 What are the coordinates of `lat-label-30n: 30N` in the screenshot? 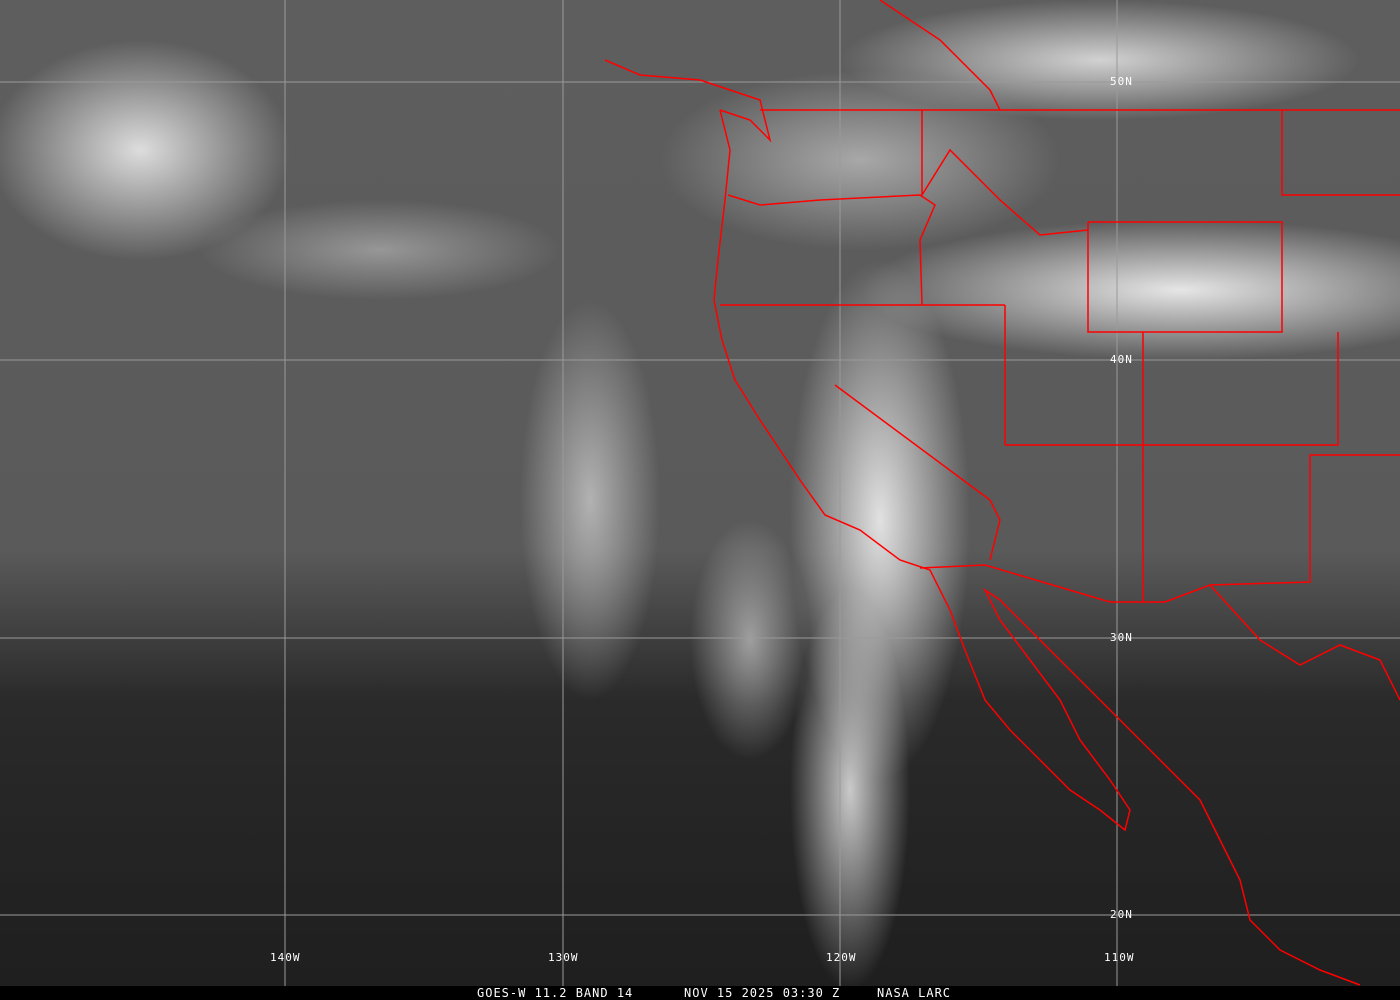 It's located at (1121, 637).